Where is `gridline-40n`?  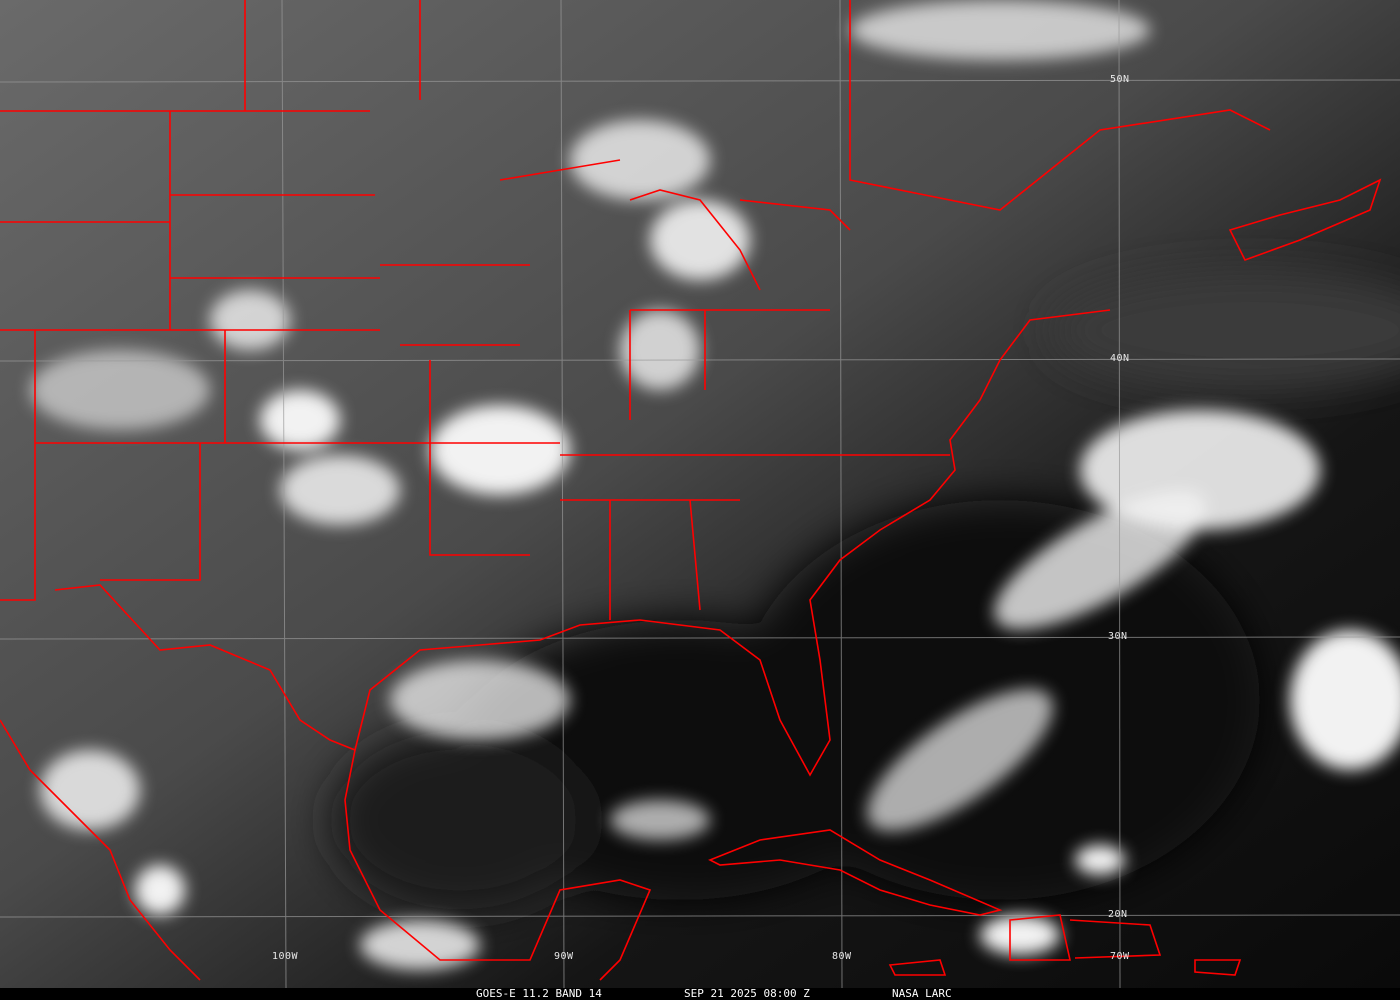
gridline-40n is located at coordinates (700, 360).